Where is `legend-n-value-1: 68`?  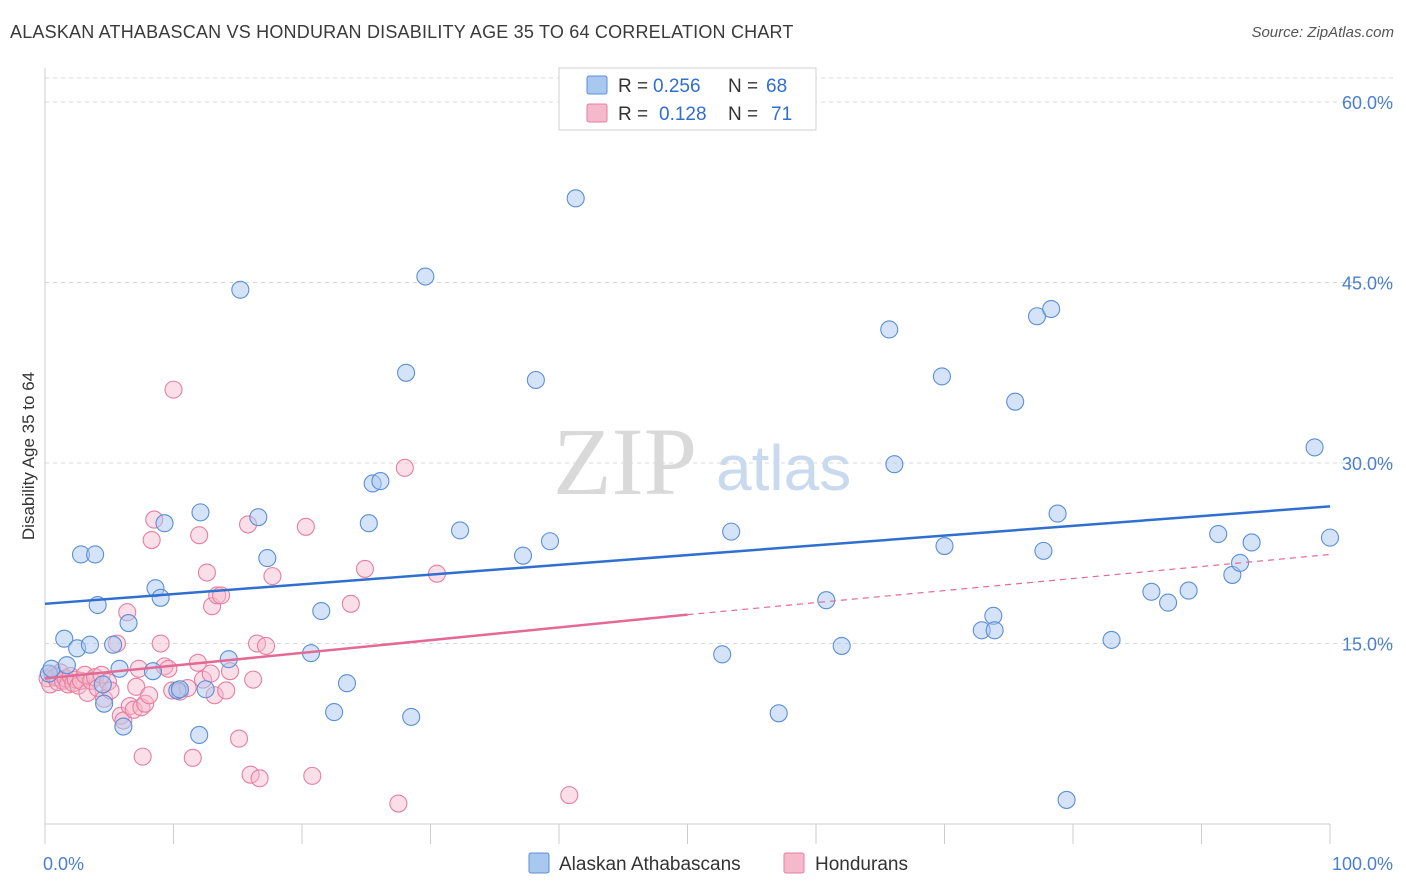
legend-n-value-1: 68 is located at coordinates (776, 86).